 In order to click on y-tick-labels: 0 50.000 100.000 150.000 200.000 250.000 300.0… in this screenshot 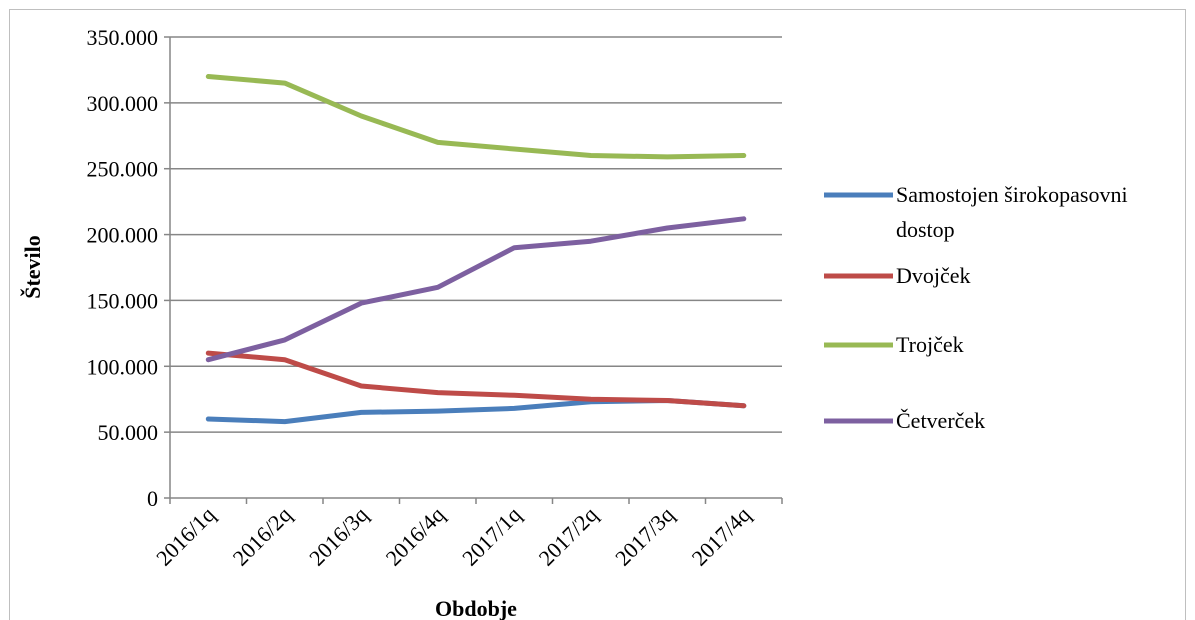, I will do `click(123, 268)`.